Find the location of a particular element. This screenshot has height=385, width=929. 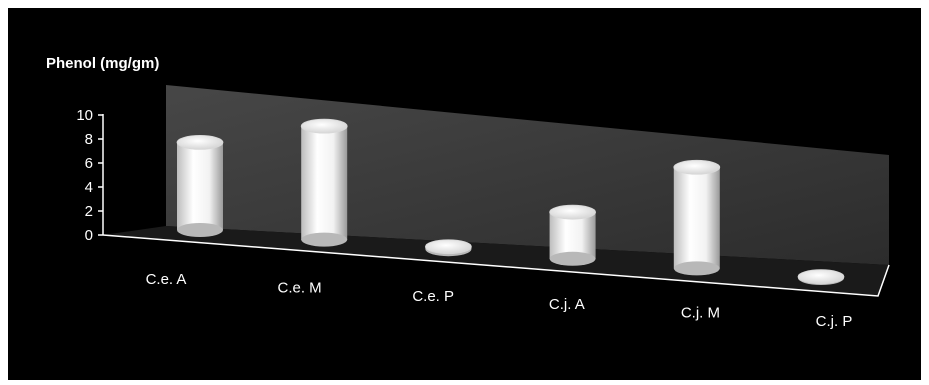

x-tick-label: C.j. A is located at coordinates (567, 304).